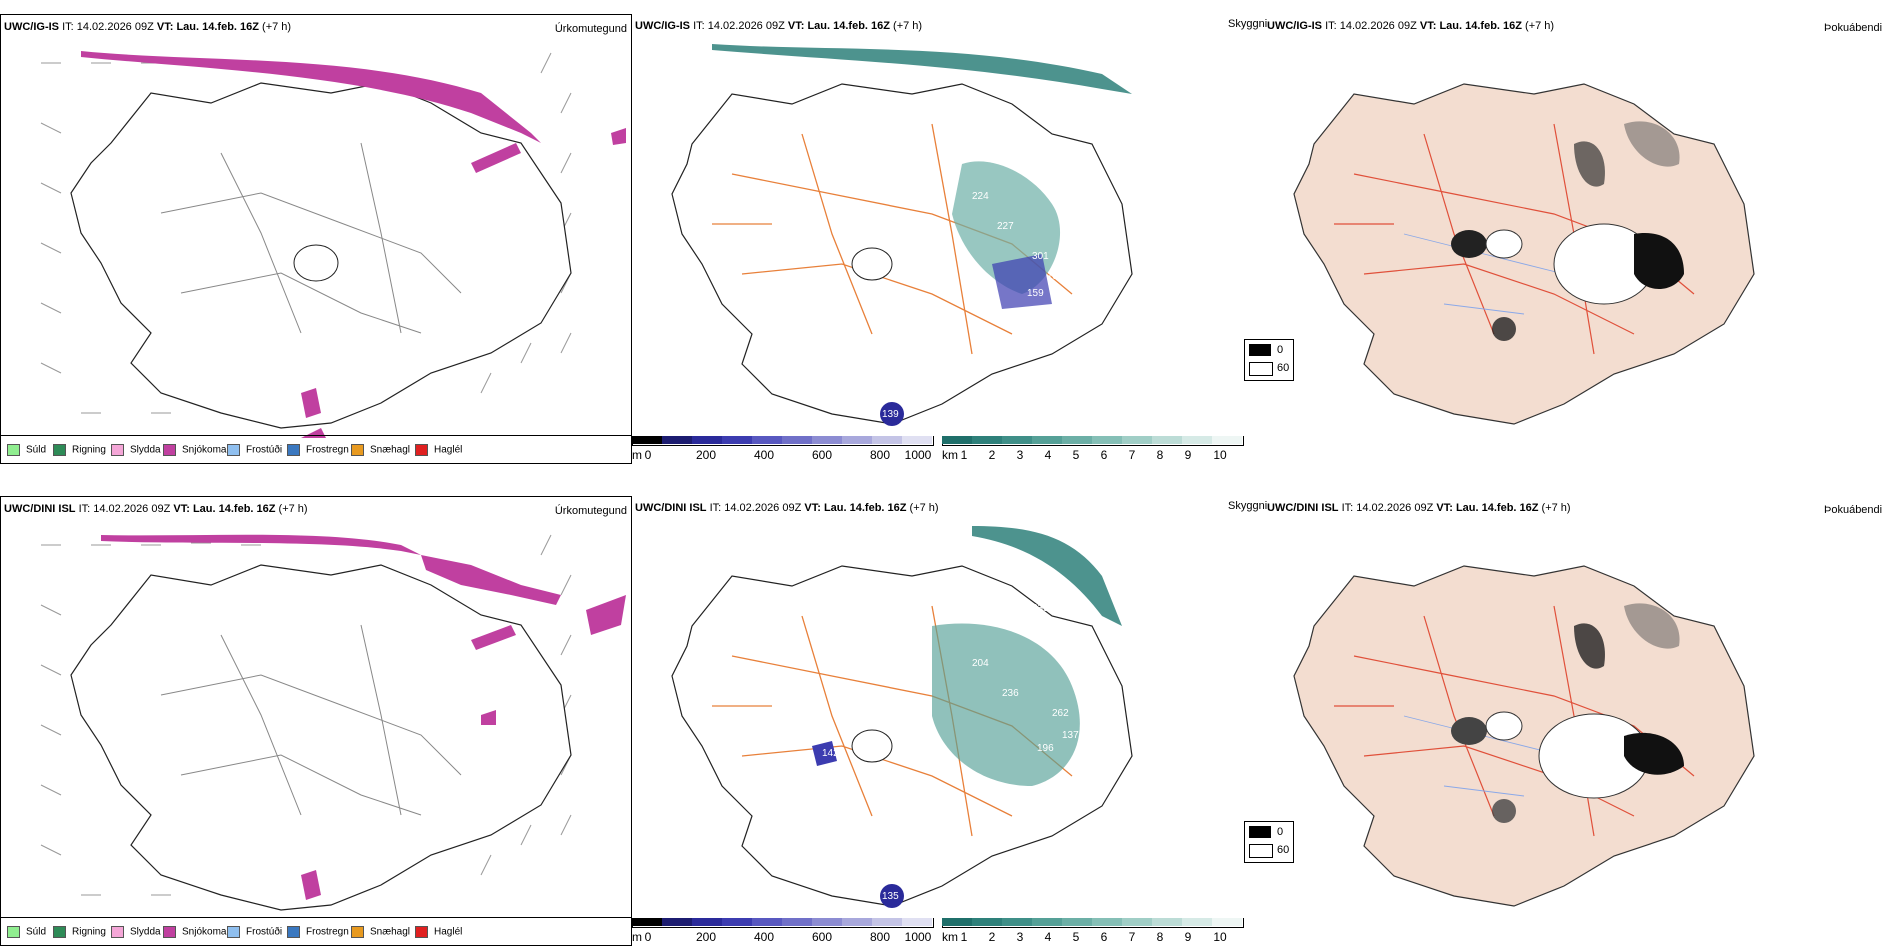 This screenshot has height=950, width=1900. What do you see at coordinates (1005, 226) in the screenshot?
I see `cloud-label: 227` at bounding box center [1005, 226].